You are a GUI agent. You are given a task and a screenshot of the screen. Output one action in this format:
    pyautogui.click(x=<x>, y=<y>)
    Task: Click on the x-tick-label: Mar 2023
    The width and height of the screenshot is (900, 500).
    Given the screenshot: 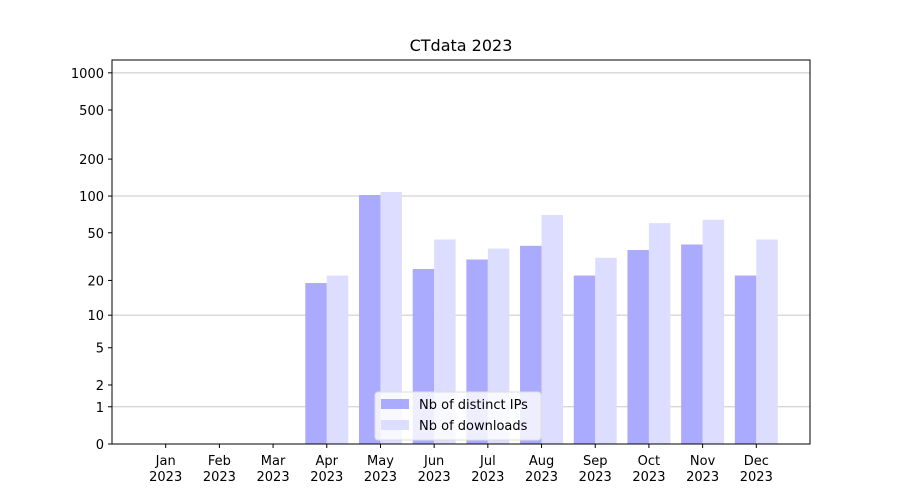 What is the action you would take?
    pyautogui.click(x=273, y=469)
    